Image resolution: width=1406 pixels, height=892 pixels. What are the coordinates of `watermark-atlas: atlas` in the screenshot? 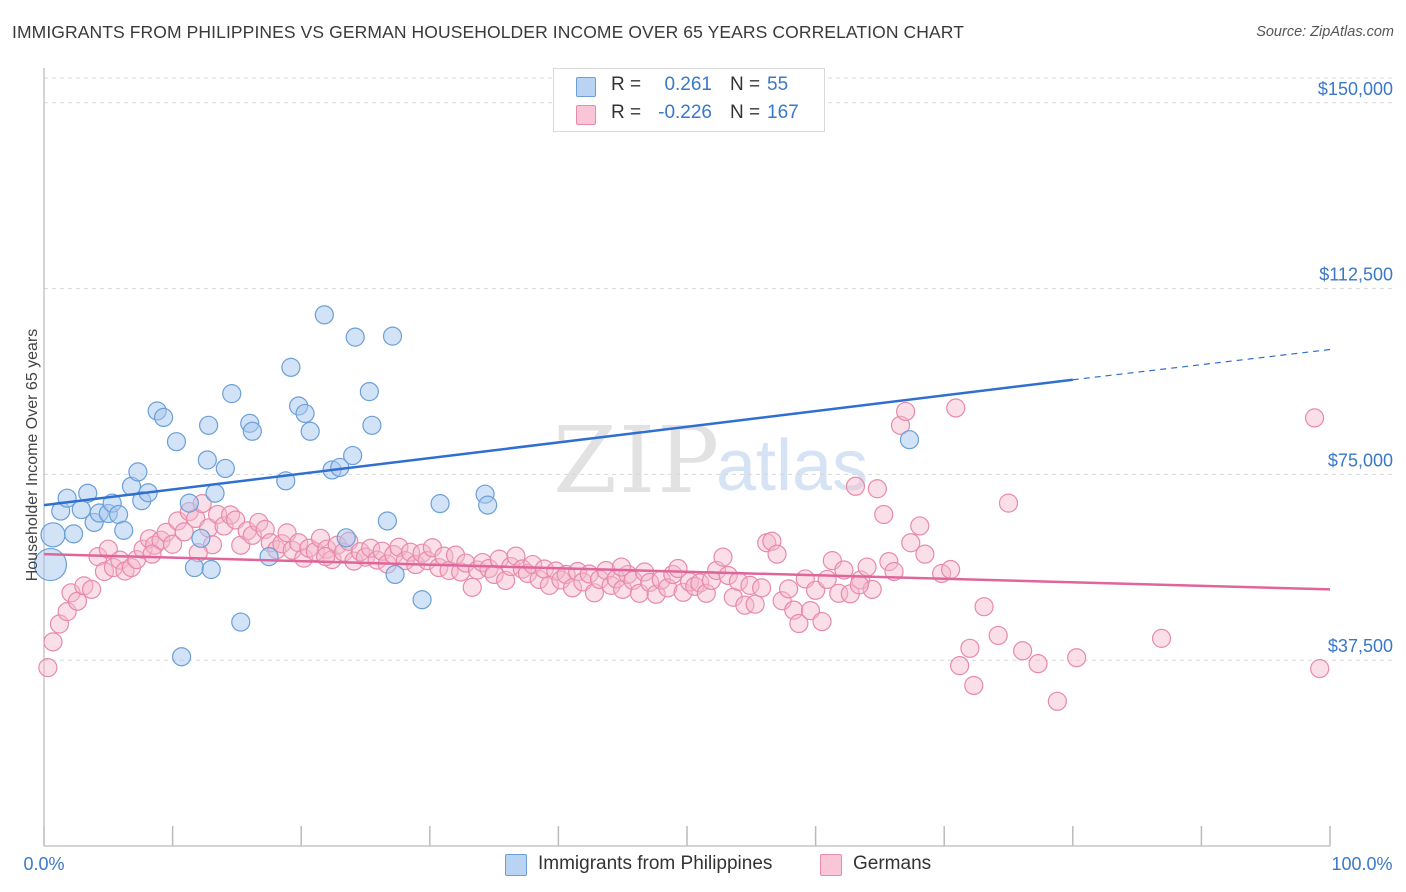 It's located at (792, 466).